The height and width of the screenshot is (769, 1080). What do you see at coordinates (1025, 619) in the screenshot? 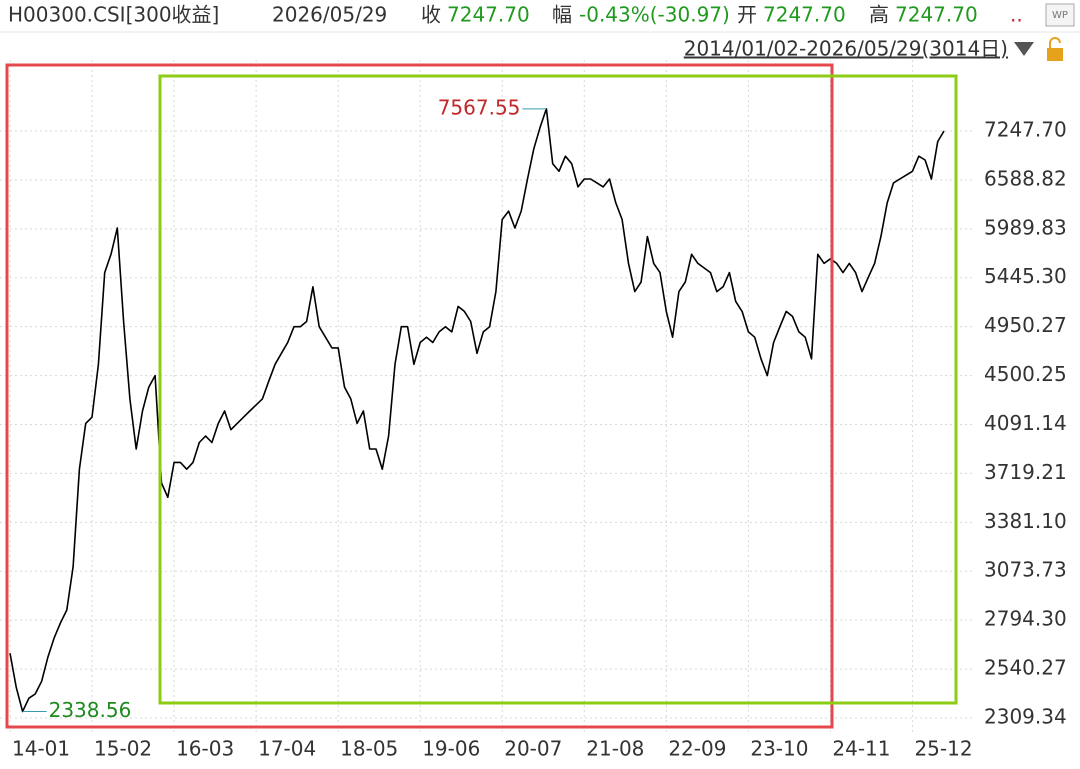
I see `y-tick-label: 2794.30` at bounding box center [1025, 619].